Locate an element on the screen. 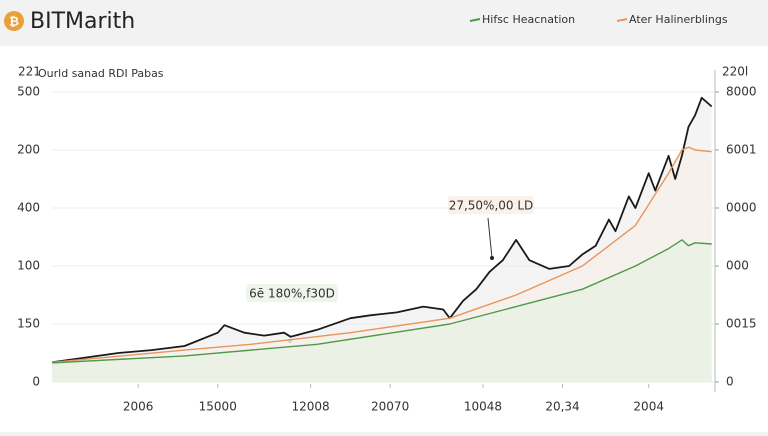  x-tick-label: 12008 is located at coordinates (310, 407).